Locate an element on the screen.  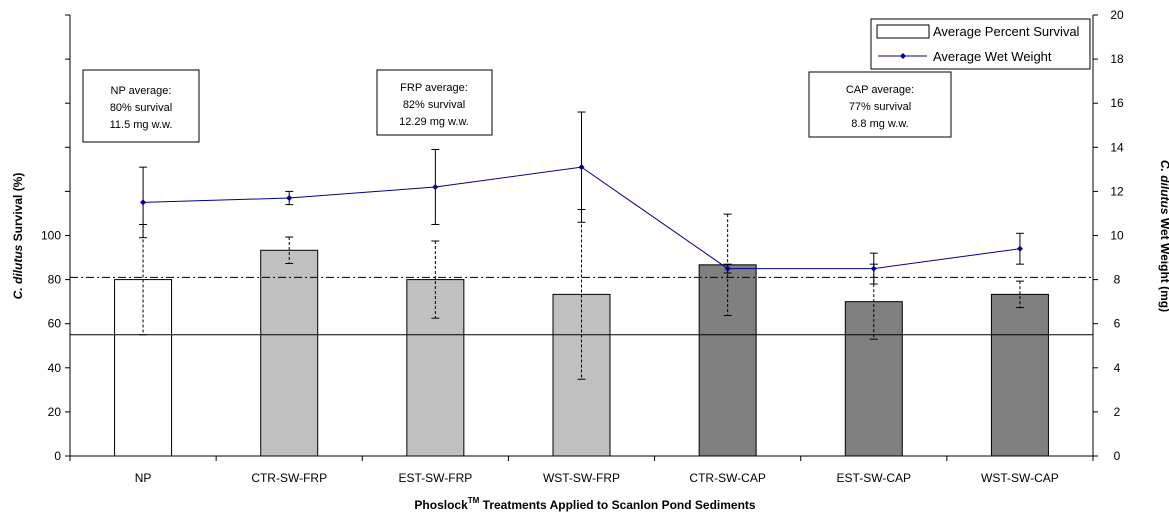
x-category-label-4: CTR-SW-CAP is located at coordinates (727, 478).